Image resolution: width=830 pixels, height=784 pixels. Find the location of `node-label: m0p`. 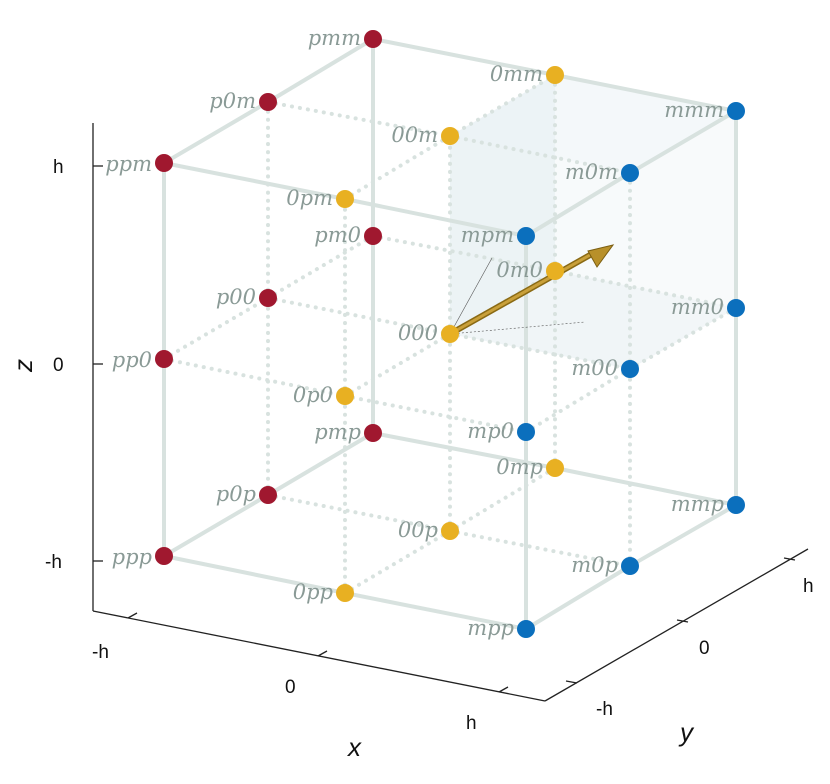

node-label: m0p is located at coordinates (594, 565).